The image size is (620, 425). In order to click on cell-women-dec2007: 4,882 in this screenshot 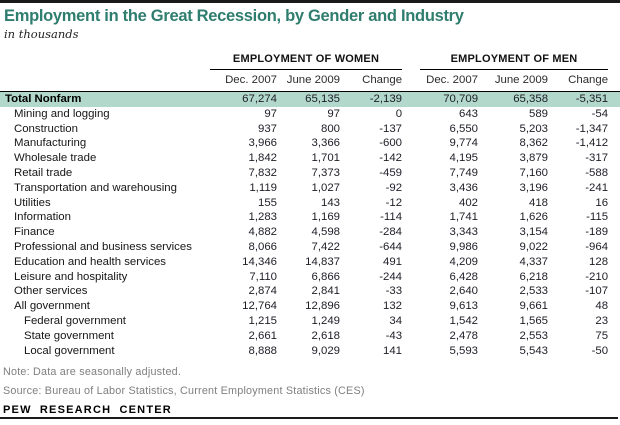, I will do `click(262, 232)`.